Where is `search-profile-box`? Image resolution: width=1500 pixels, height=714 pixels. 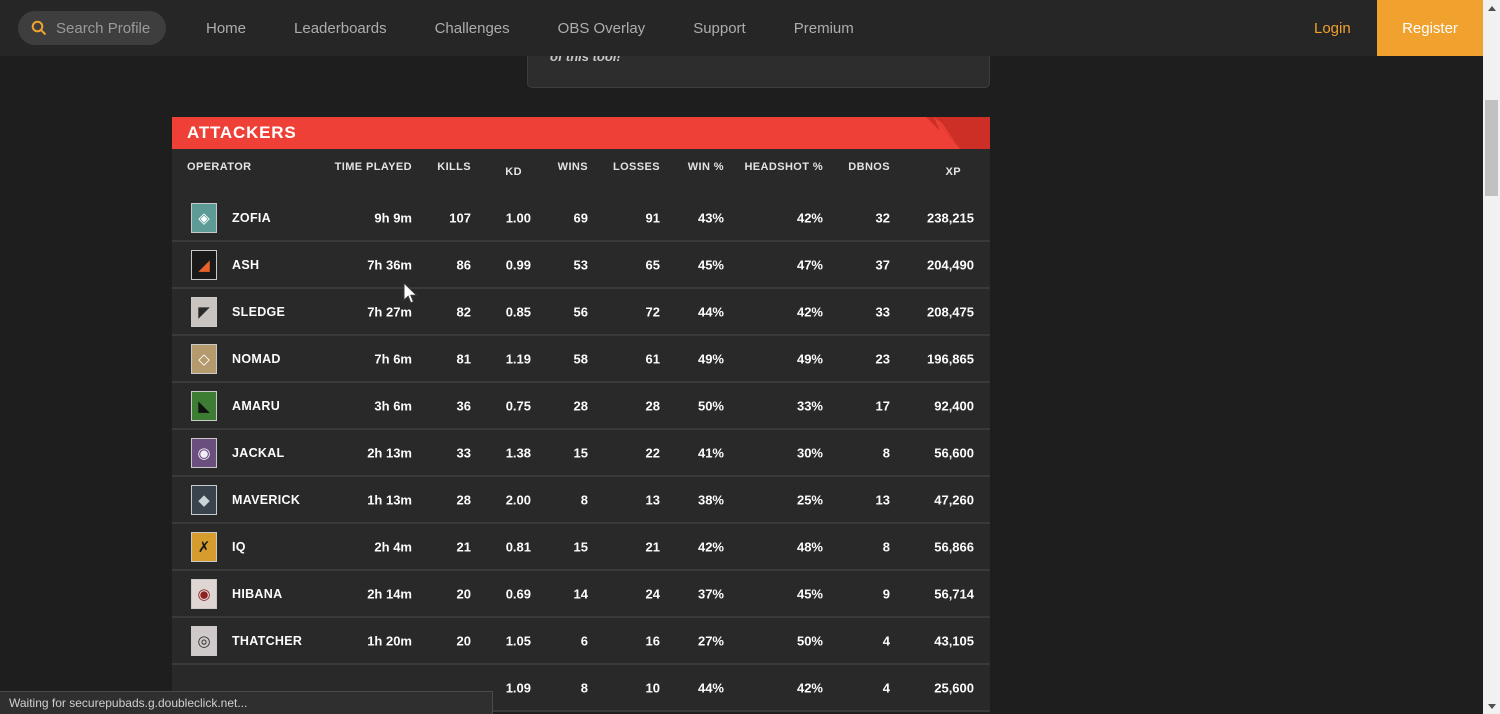 search-profile-box is located at coordinates (92, 28).